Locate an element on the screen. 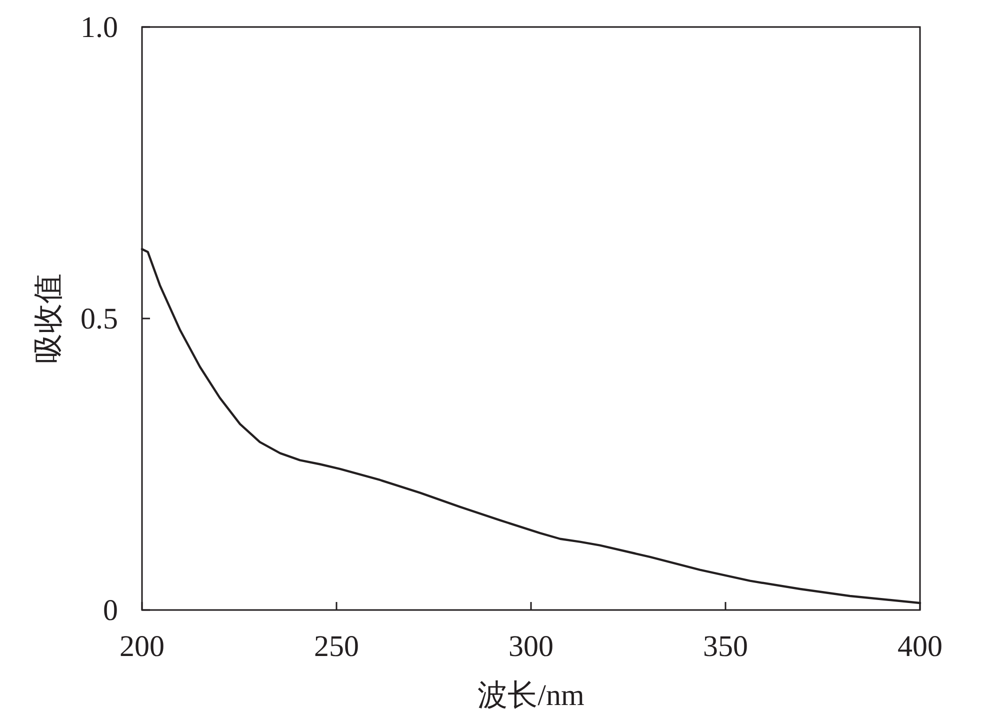 Image resolution: width=986 pixels, height=718 pixels. x-tick-label: 400 is located at coordinates (920, 646).